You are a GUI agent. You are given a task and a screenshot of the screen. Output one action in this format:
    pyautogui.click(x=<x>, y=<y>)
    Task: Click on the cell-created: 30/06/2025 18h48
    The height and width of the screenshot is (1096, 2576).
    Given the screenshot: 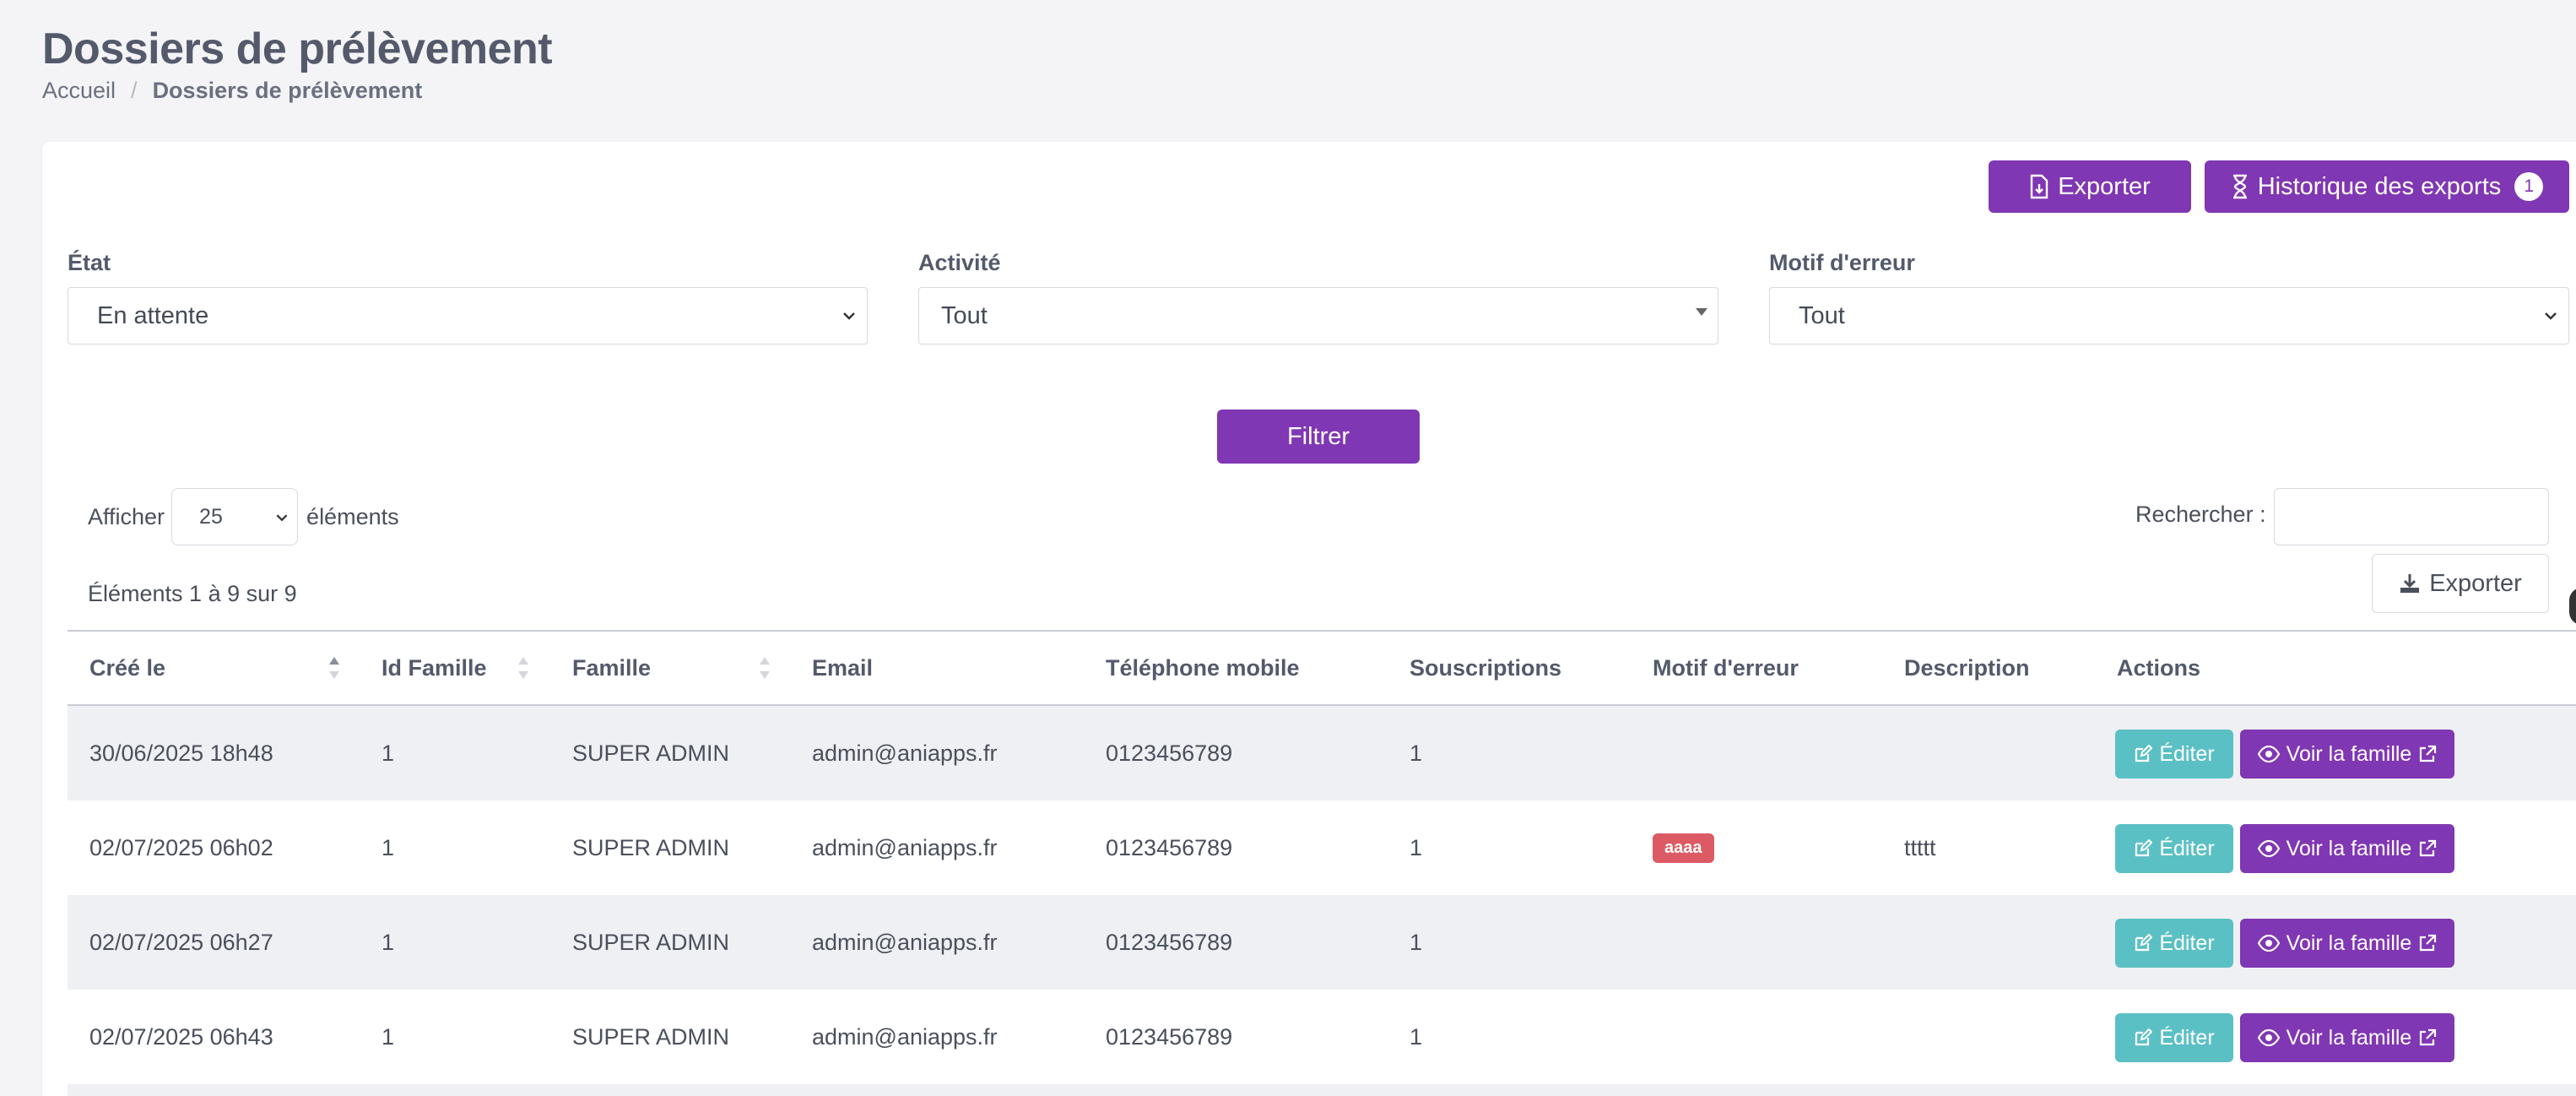 What is the action you would take?
    pyautogui.click(x=181, y=753)
    